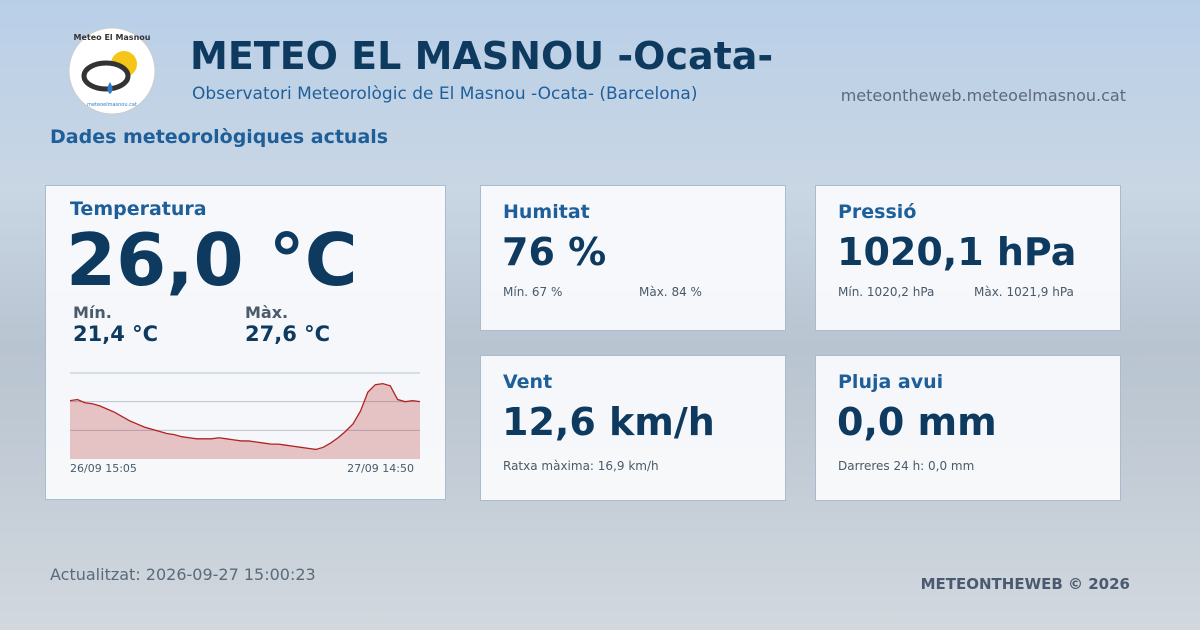  Describe the element at coordinates (116, 334) in the screenshot. I see `min-value: 21,4 °C` at that location.